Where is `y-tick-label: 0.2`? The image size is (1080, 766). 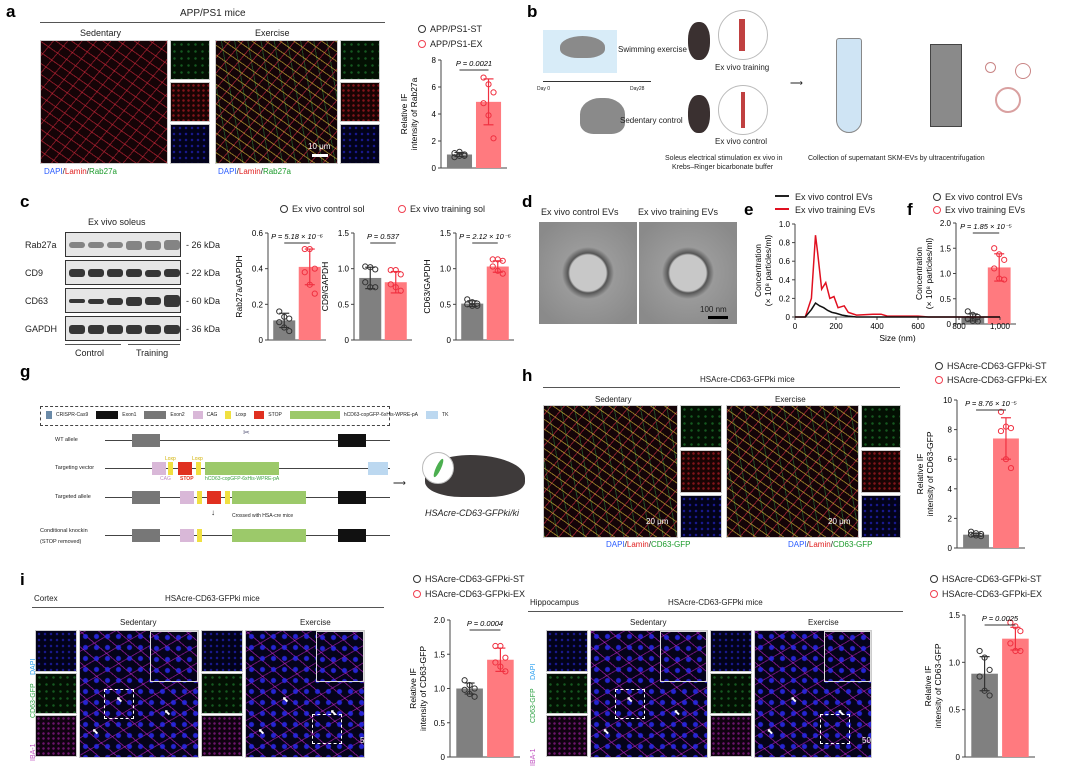 y-tick-label: 0.2 is located at coordinates (785, 298).